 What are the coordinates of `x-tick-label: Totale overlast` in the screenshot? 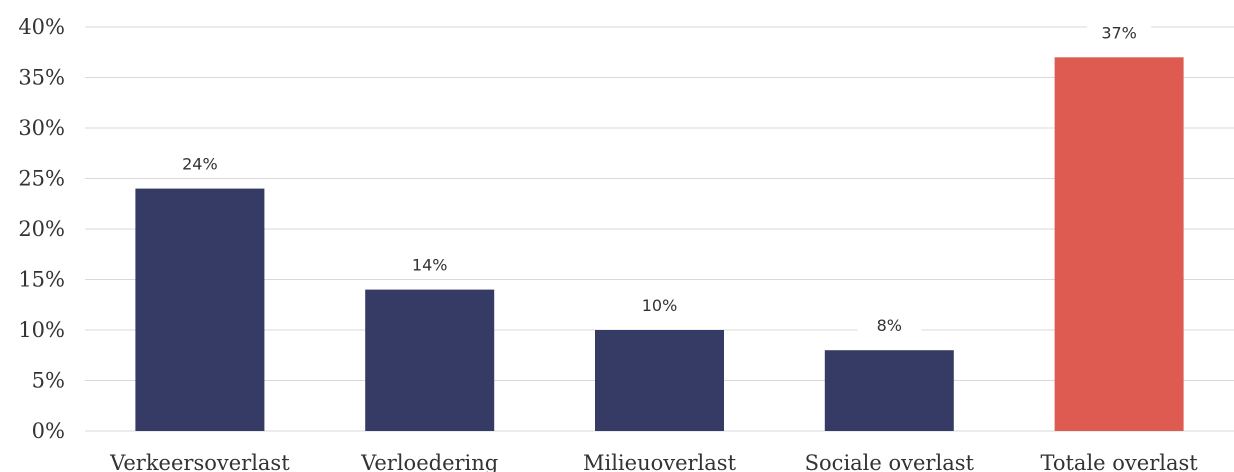 It's located at (1119, 461).